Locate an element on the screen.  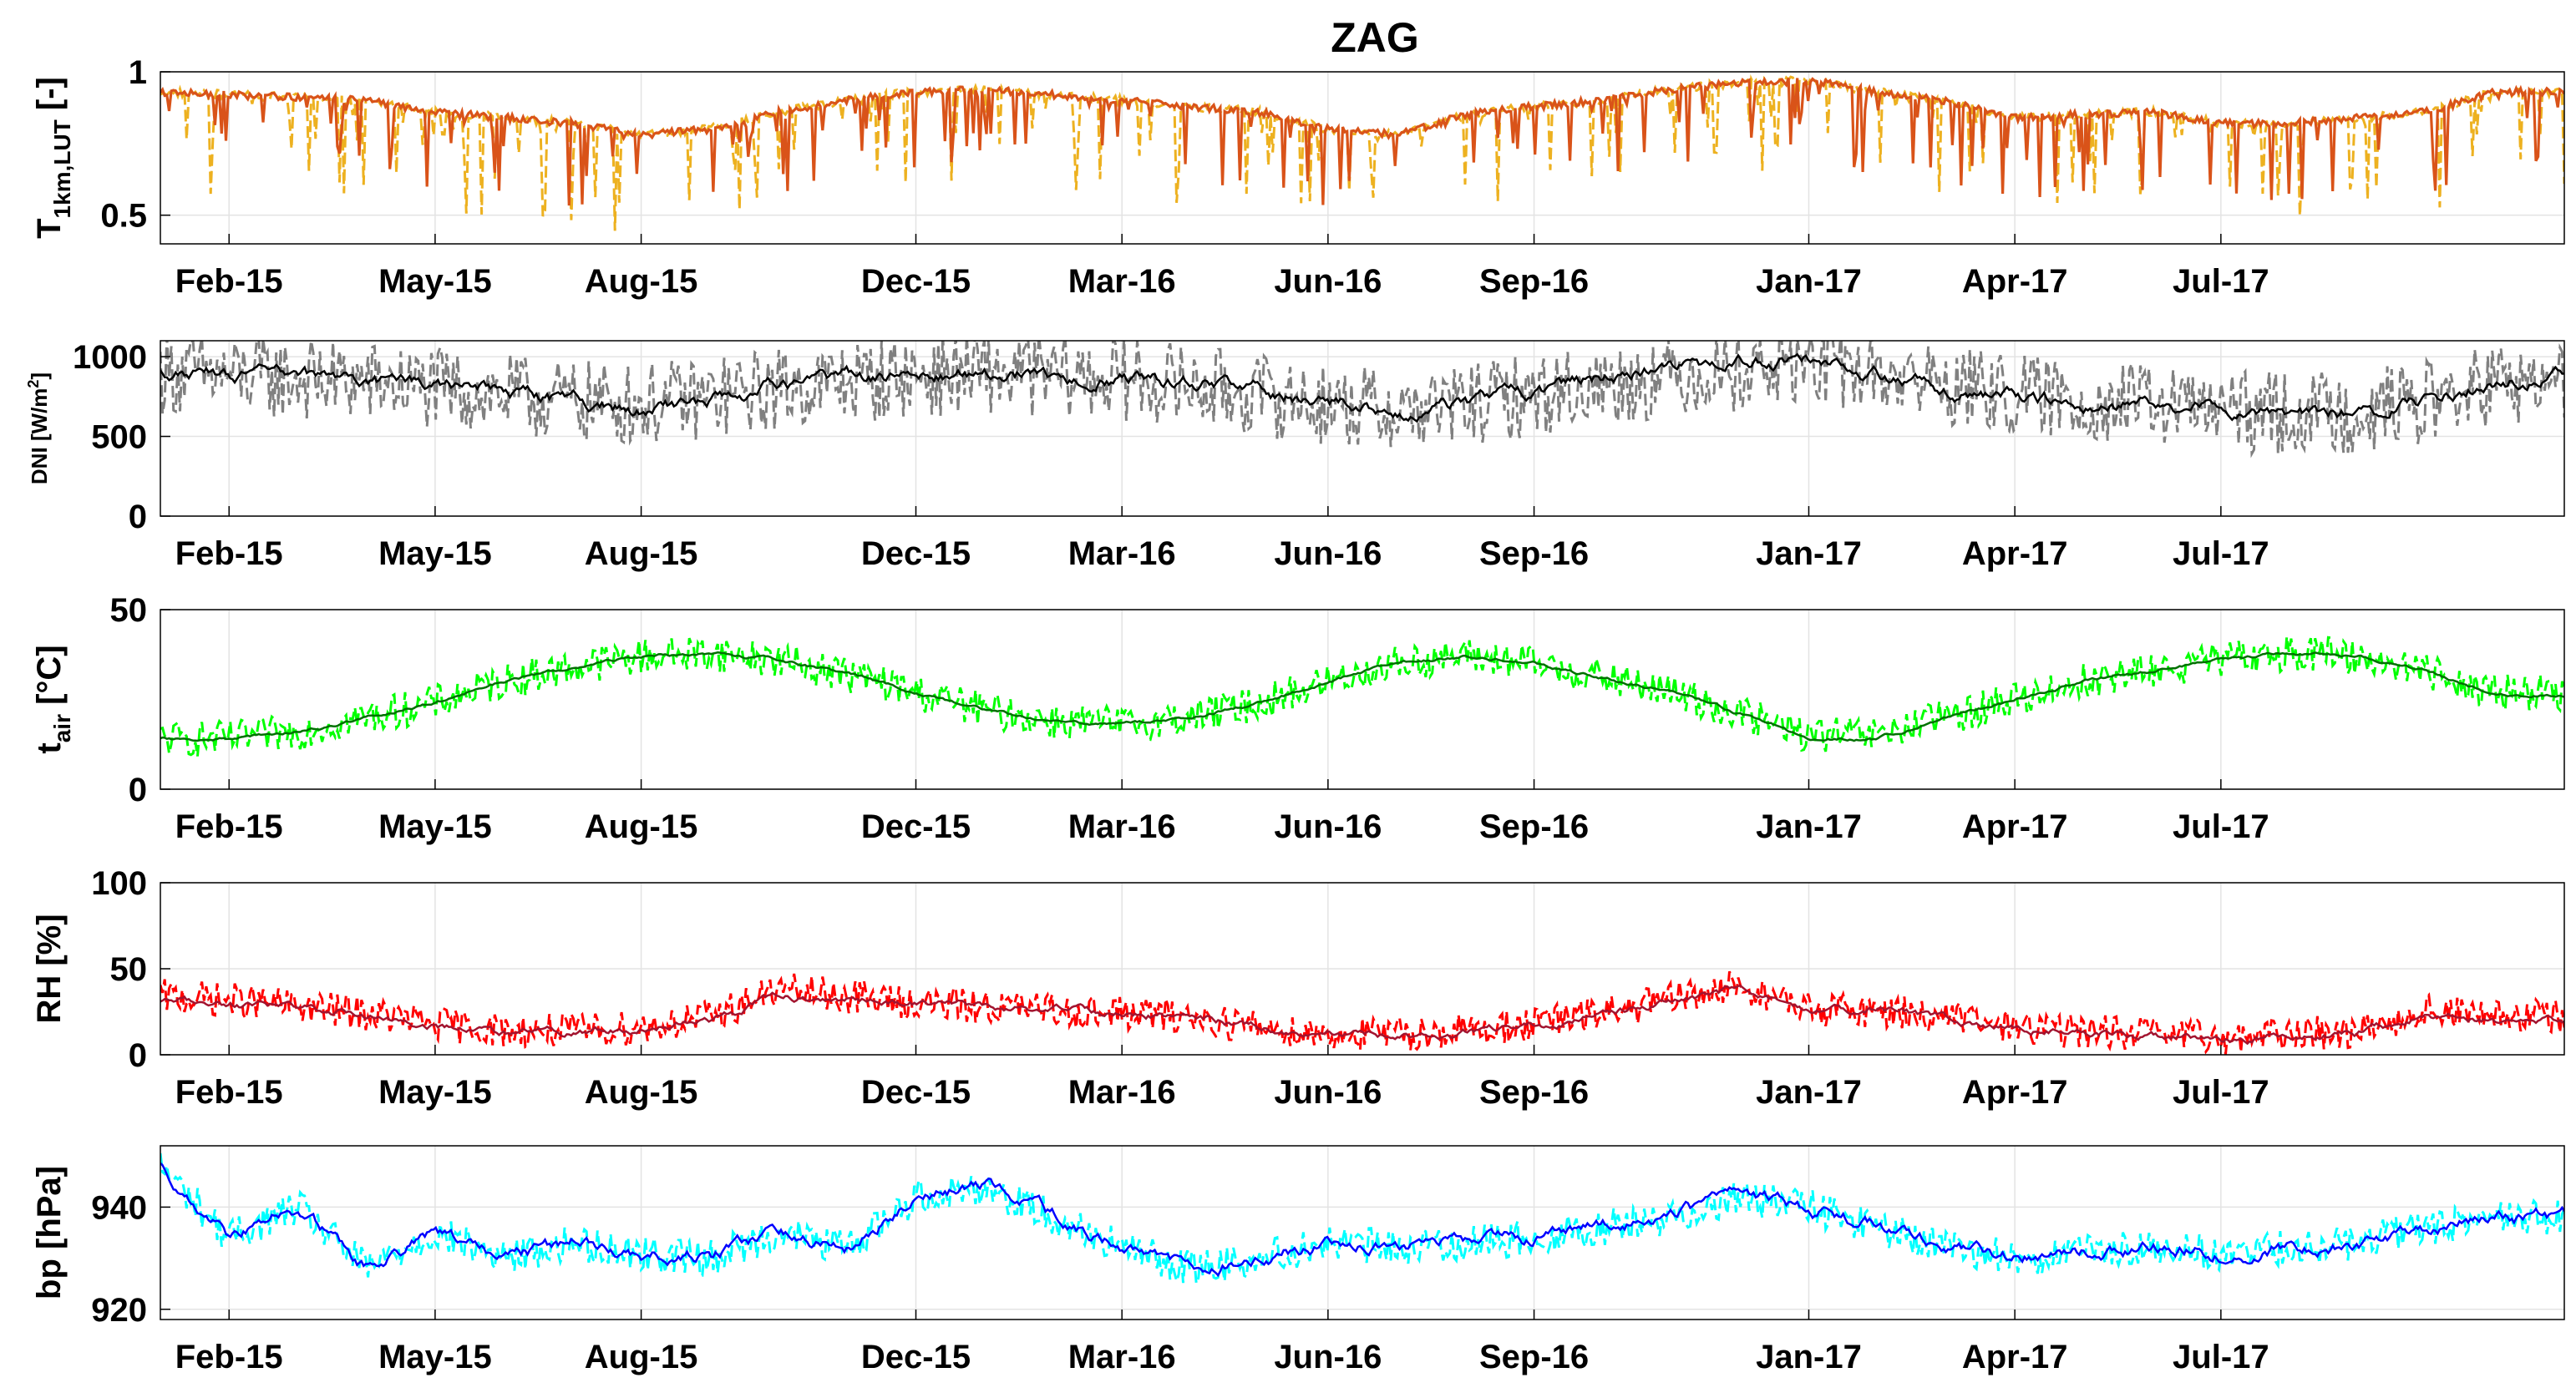
y-tick-label: 1 is located at coordinates (138, 72).